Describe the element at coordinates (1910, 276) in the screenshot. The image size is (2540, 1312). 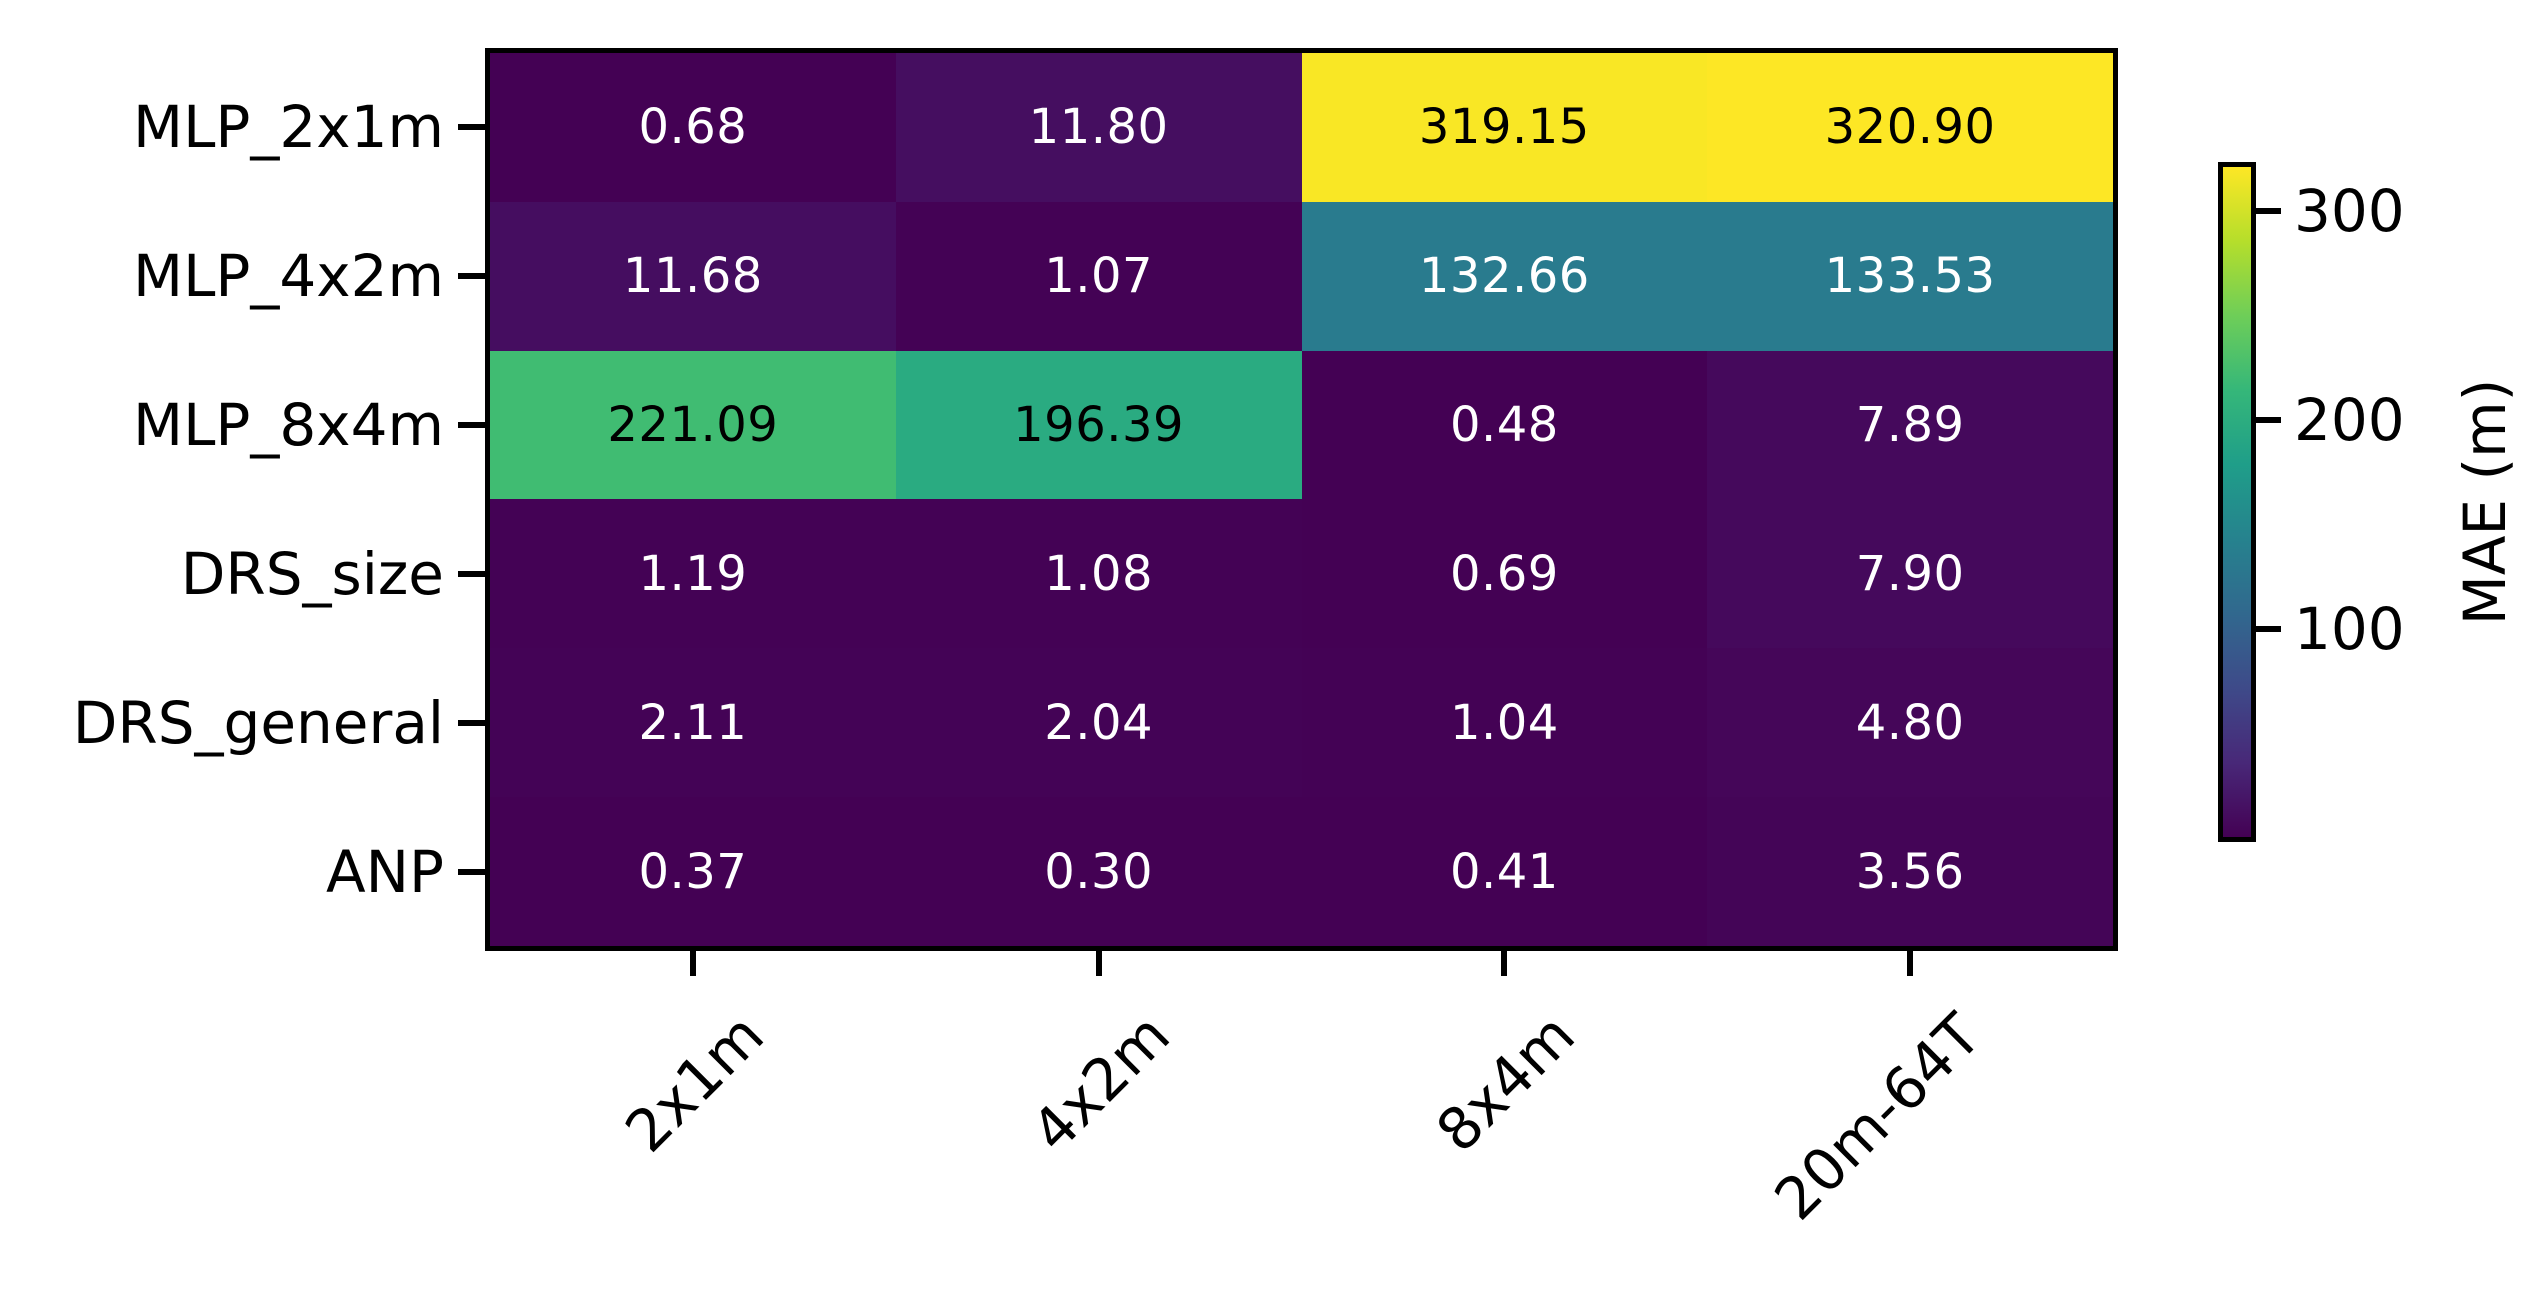
I see `heatmap-cell-MLP_4x2m-20m-64T: 133.53` at that location.